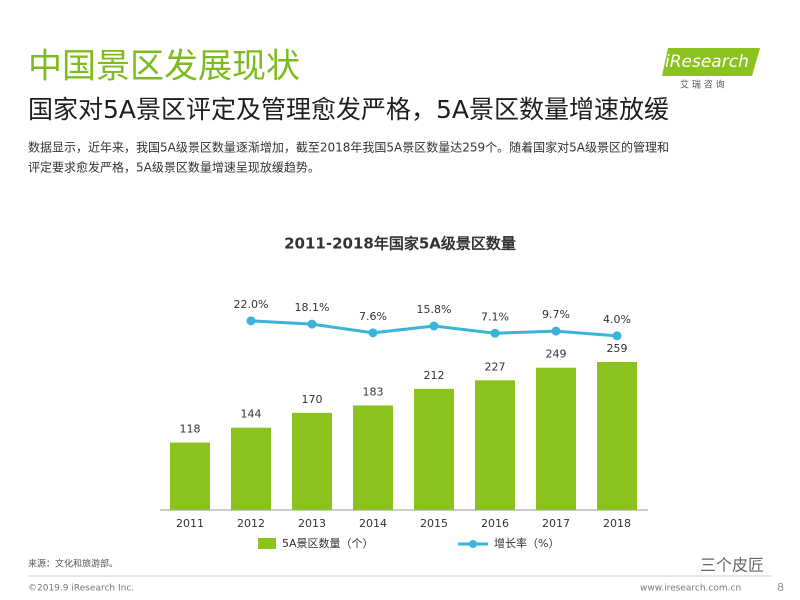 This screenshot has width=800, height=600. What do you see at coordinates (526, 543) in the screenshot?
I see `legend-label: 增长率（%）` at bounding box center [526, 543].